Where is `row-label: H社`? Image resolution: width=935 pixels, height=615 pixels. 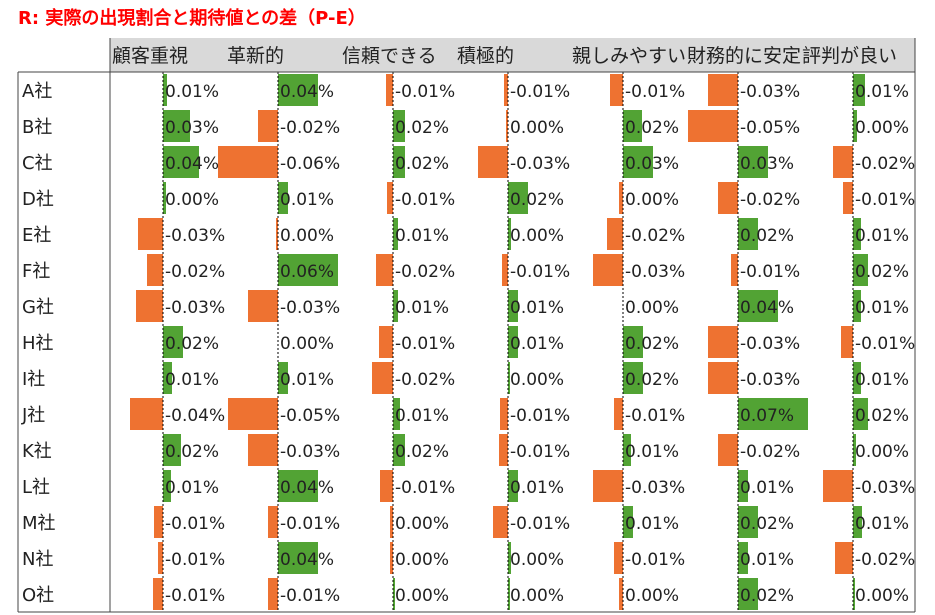 row-label: H社 is located at coordinates (38, 343).